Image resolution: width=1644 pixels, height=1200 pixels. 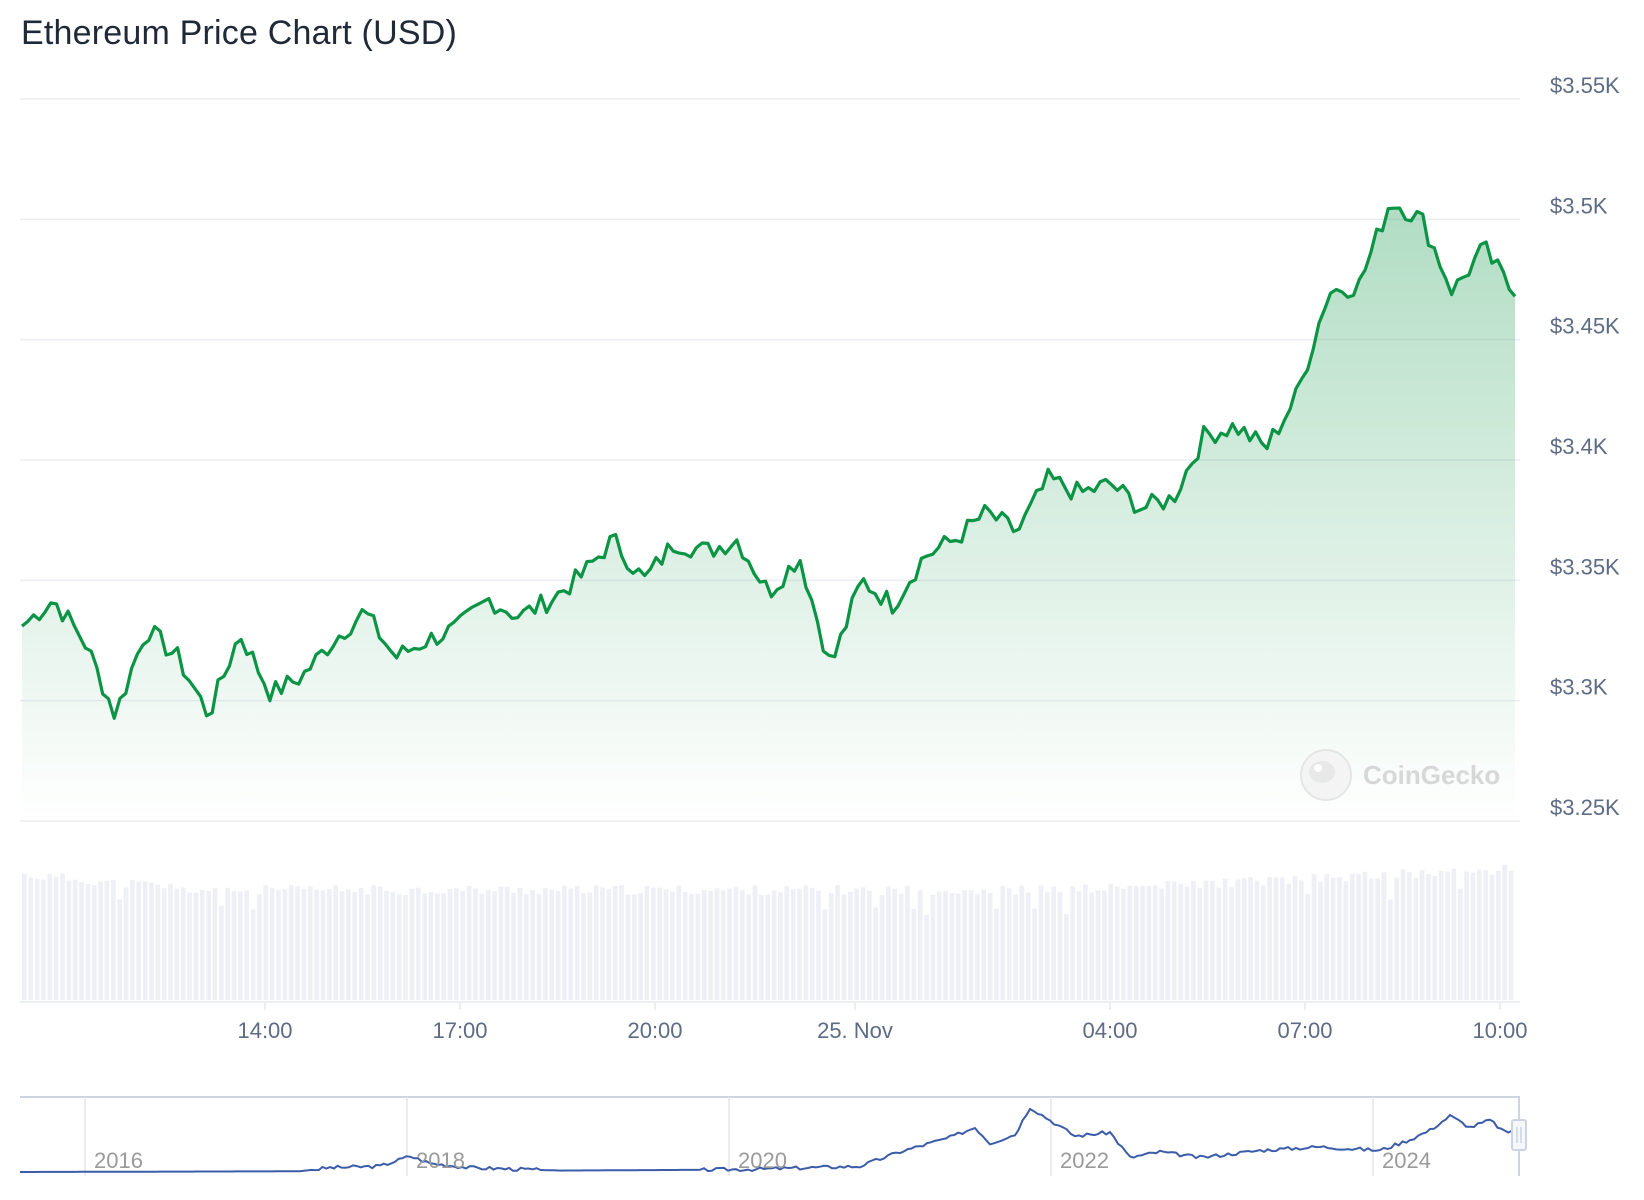 What do you see at coordinates (1109, 1030) in the screenshot?
I see `x-axis-label: 04:00` at bounding box center [1109, 1030].